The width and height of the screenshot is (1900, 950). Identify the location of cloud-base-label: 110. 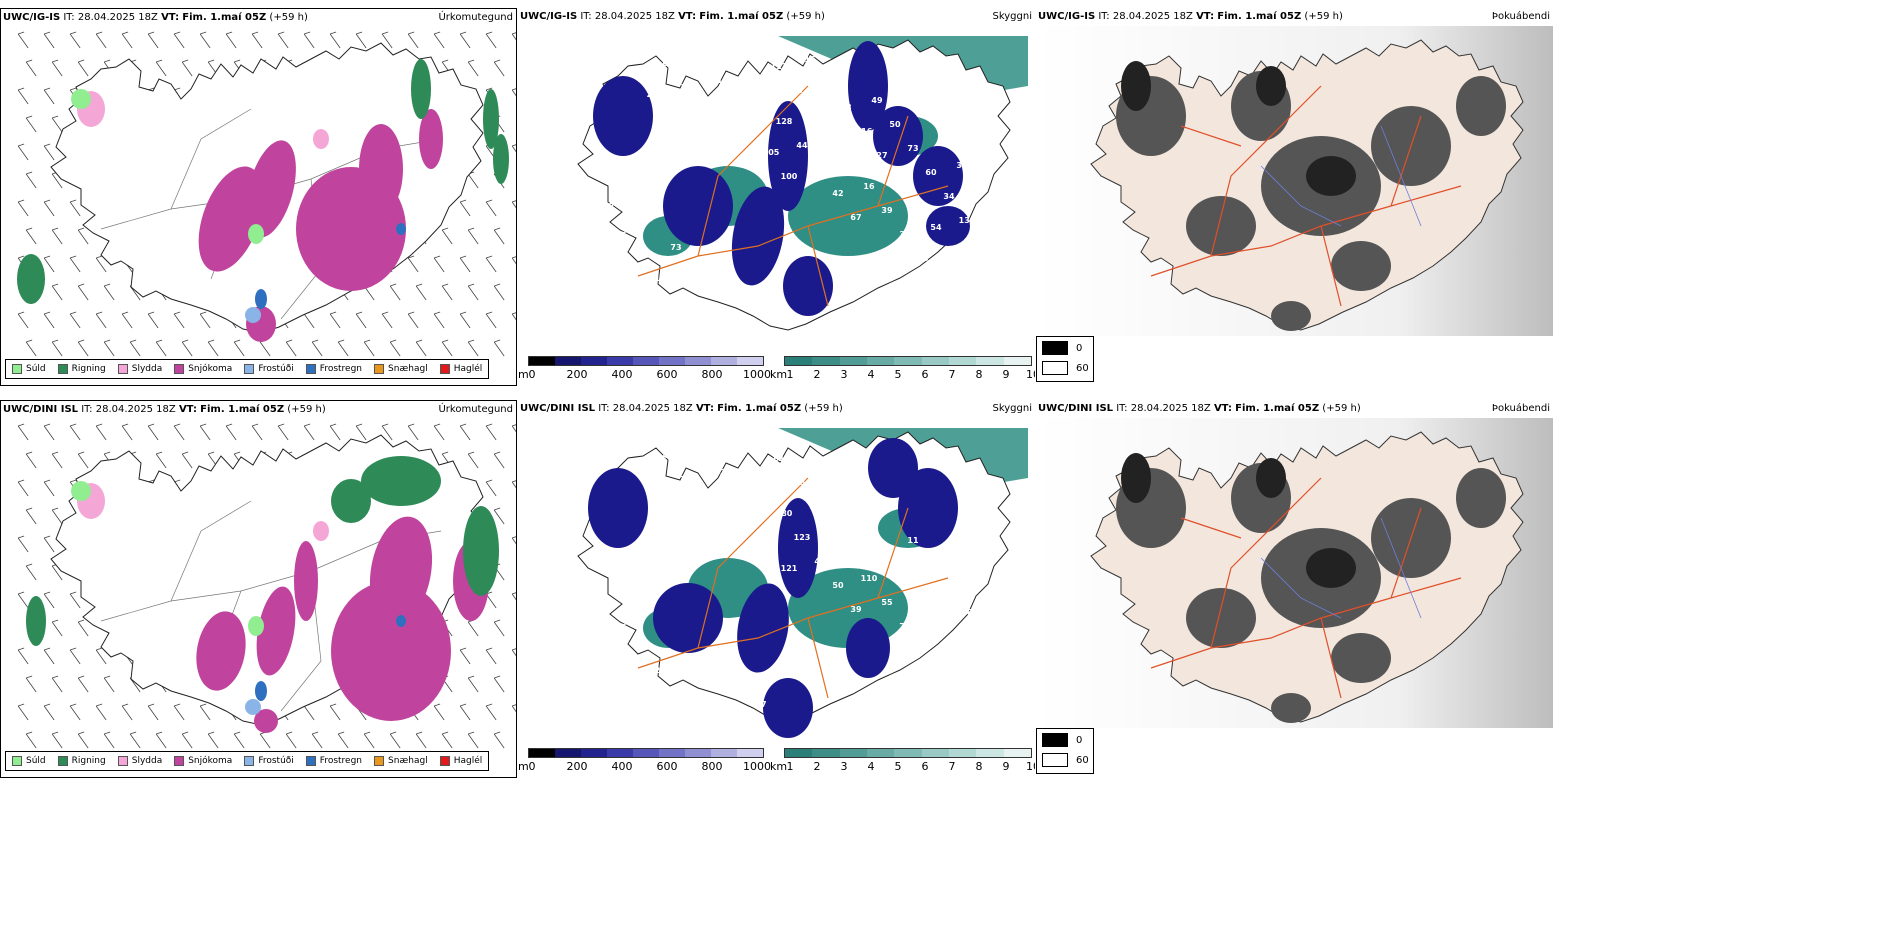
(869, 578).